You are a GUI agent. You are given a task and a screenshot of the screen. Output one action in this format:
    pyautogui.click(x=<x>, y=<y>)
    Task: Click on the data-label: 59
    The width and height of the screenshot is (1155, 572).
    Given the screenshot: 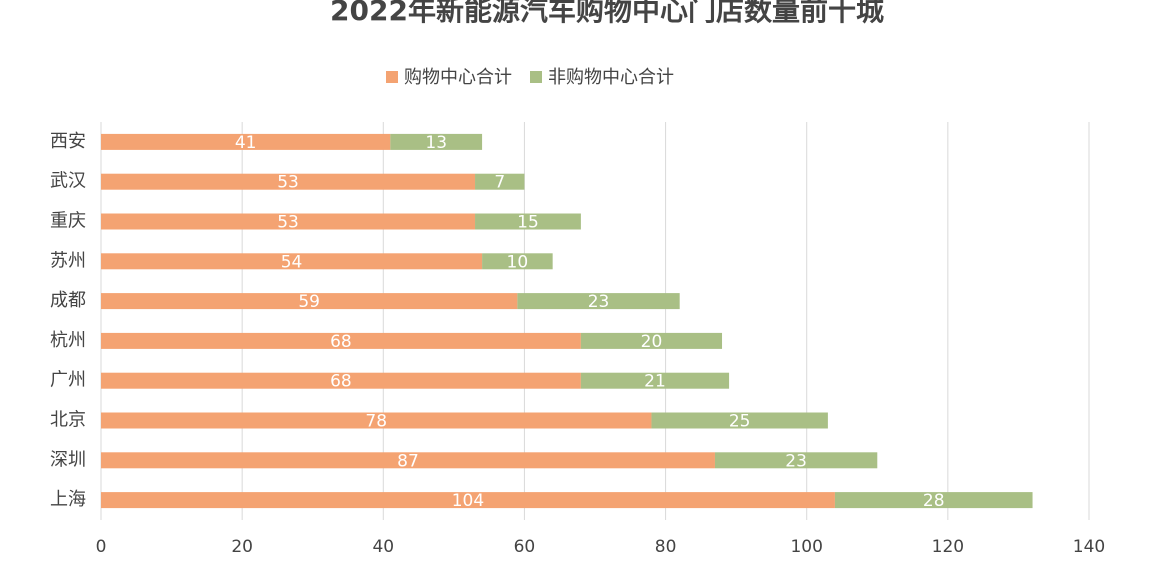 What is the action you would take?
    pyautogui.click(x=309, y=302)
    